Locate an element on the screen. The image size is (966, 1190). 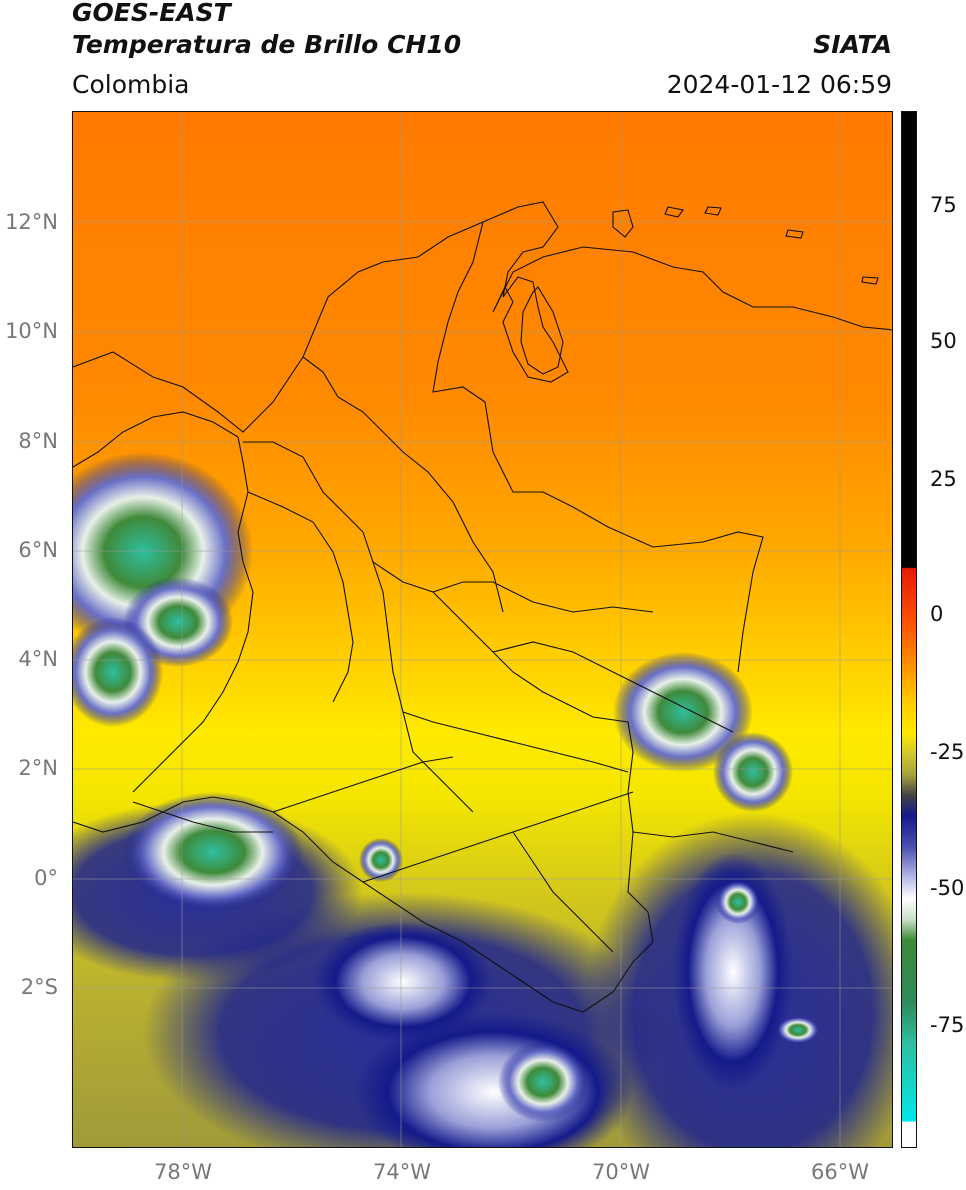
colorbar-gradient is located at coordinates (909, 629).